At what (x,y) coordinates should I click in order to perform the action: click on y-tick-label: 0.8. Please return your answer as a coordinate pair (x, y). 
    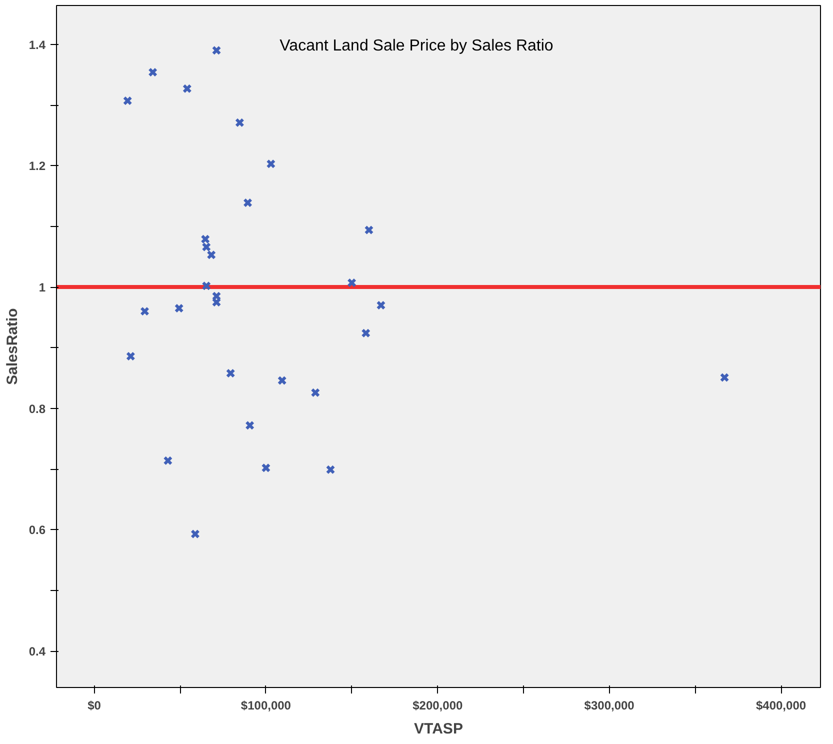
    Looking at the image, I should click on (37, 409).